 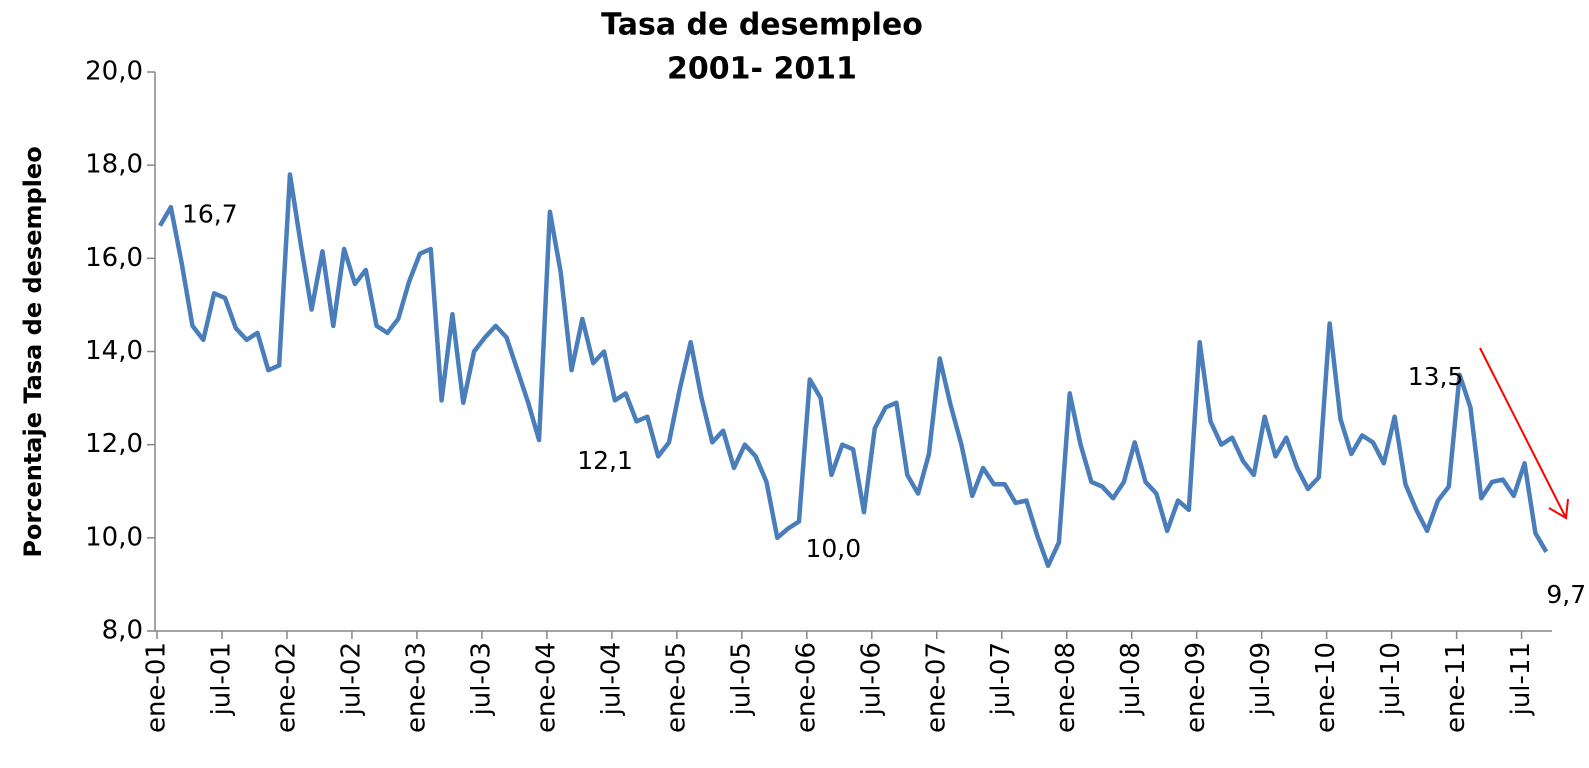 What do you see at coordinates (806, 687) in the screenshot?
I see `x-tick-label: ene-06` at bounding box center [806, 687].